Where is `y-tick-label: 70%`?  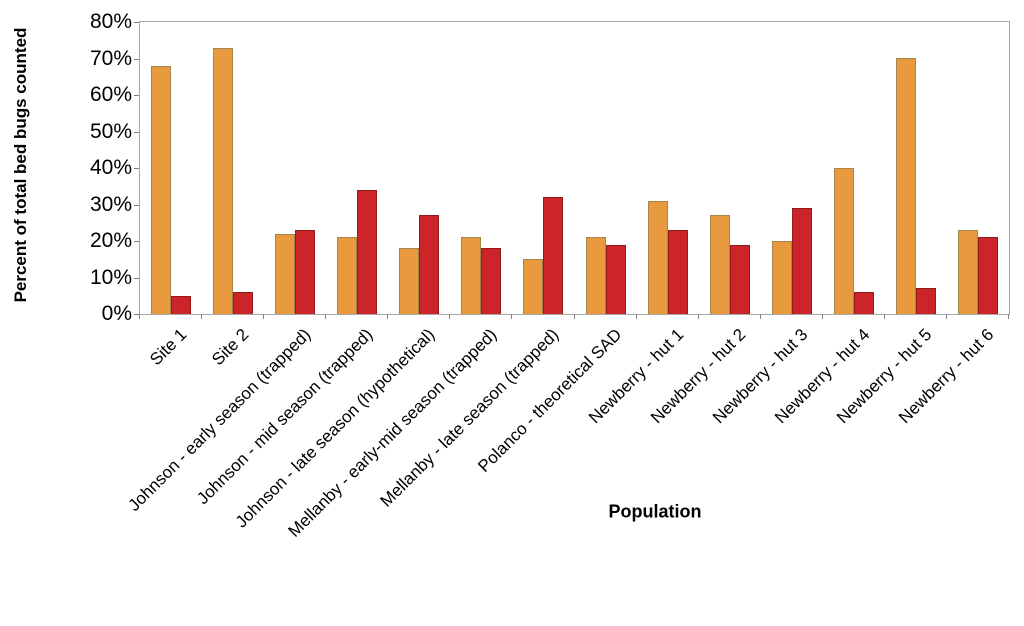 y-tick-label: 70% is located at coordinates (110, 58).